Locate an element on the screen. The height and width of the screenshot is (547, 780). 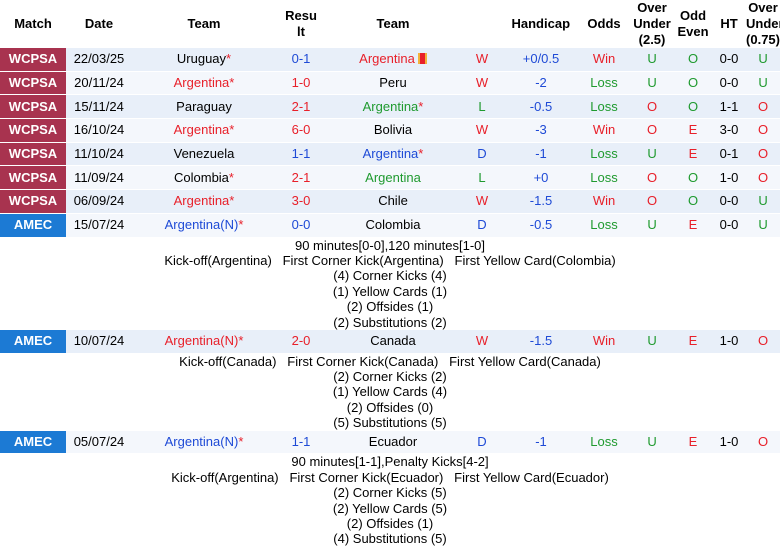
detail-line: (2) Offsides (1) is located at coordinates (390, 307).